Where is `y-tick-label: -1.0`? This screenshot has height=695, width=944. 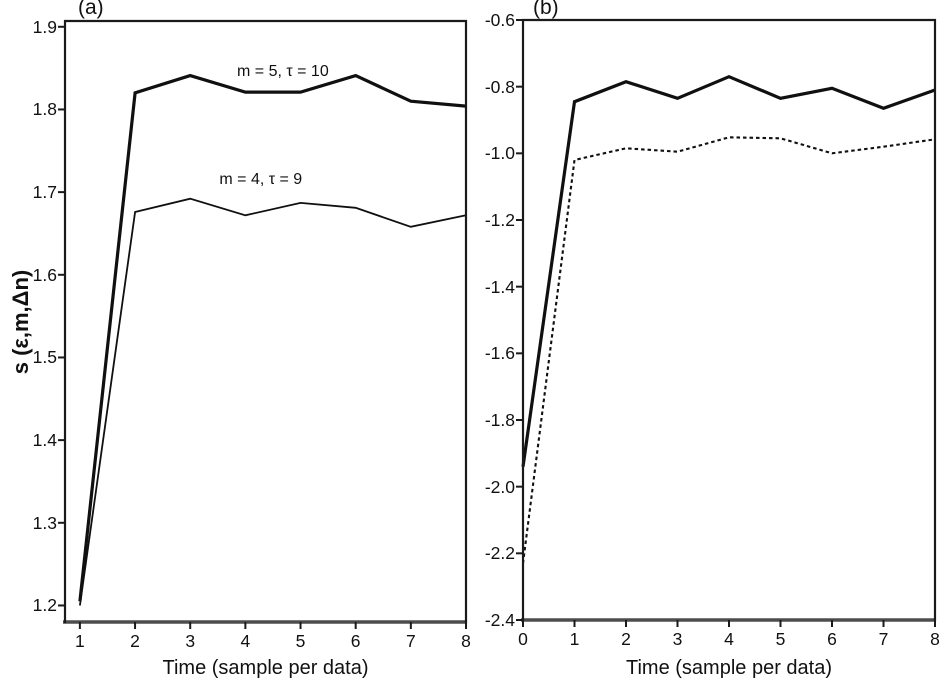
y-tick-label: -1.0 is located at coordinates (499, 153).